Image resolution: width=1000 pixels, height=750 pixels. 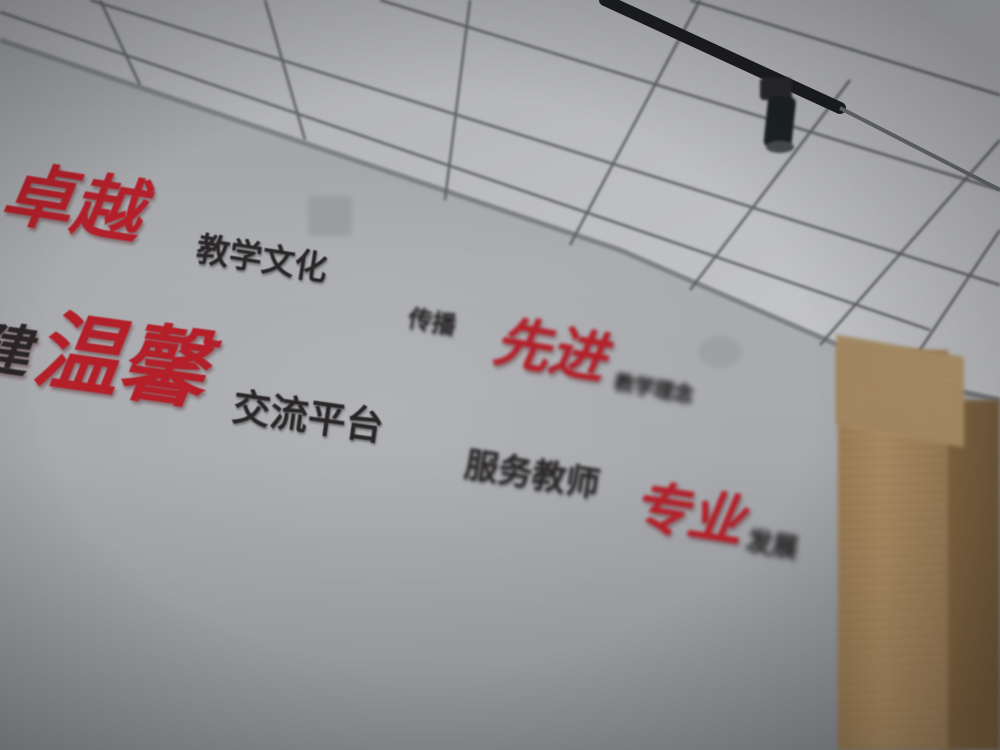 What do you see at coordinates (720, 352) in the screenshot?
I see `wall-mark` at bounding box center [720, 352].